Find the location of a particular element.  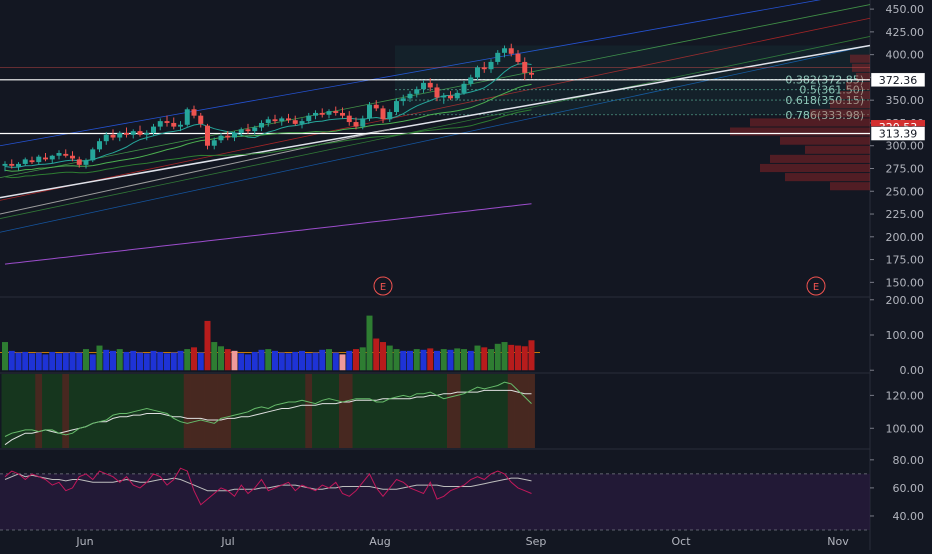

price-label-box is located at coordinates (898, 80).